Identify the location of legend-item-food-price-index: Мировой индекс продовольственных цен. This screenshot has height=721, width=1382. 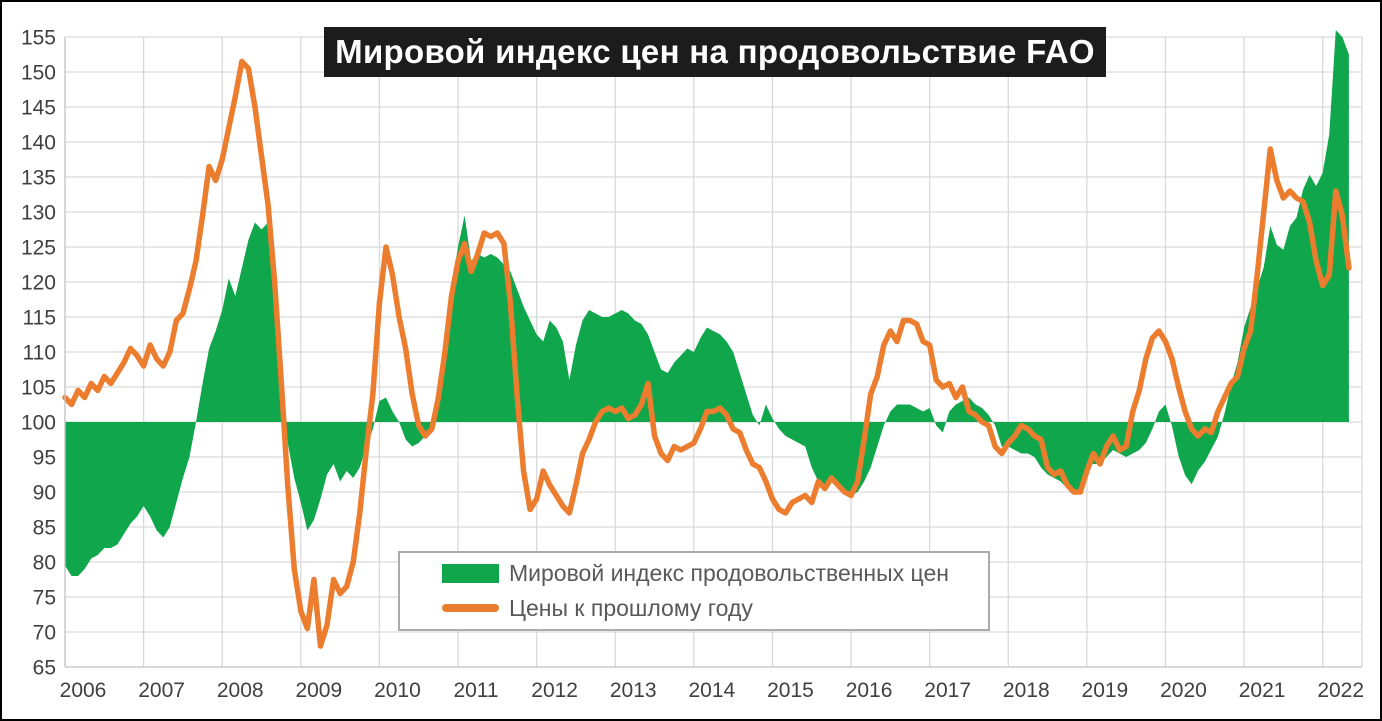
(715, 573).